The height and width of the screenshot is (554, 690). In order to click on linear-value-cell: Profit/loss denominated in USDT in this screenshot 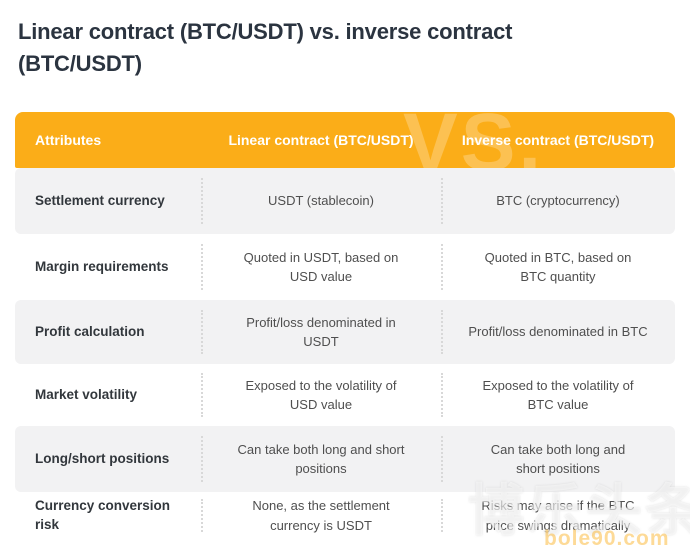, I will do `click(321, 332)`.